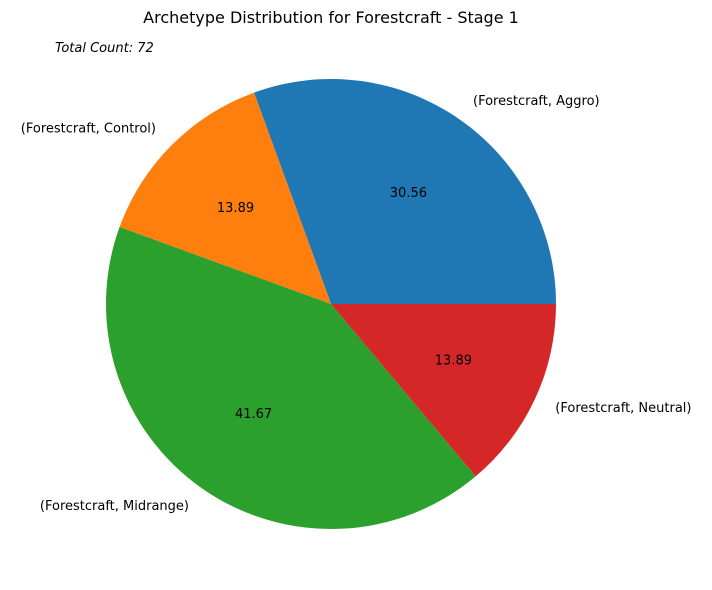 The image size is (712, 590). What do you see at coordinates (623, 408) in the screenshot?
I see `slice-category-label: (Forestcraft, Neutral)` at bounding box center [623, 408].